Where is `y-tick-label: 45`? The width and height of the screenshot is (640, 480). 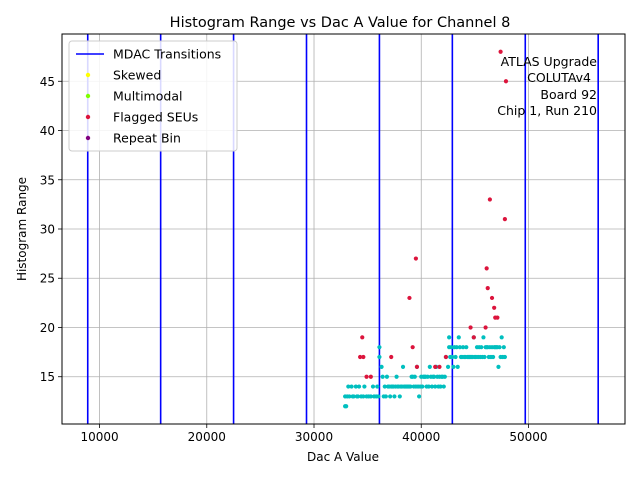
y-tick-label: 45 is located at coordinates (47, 82).